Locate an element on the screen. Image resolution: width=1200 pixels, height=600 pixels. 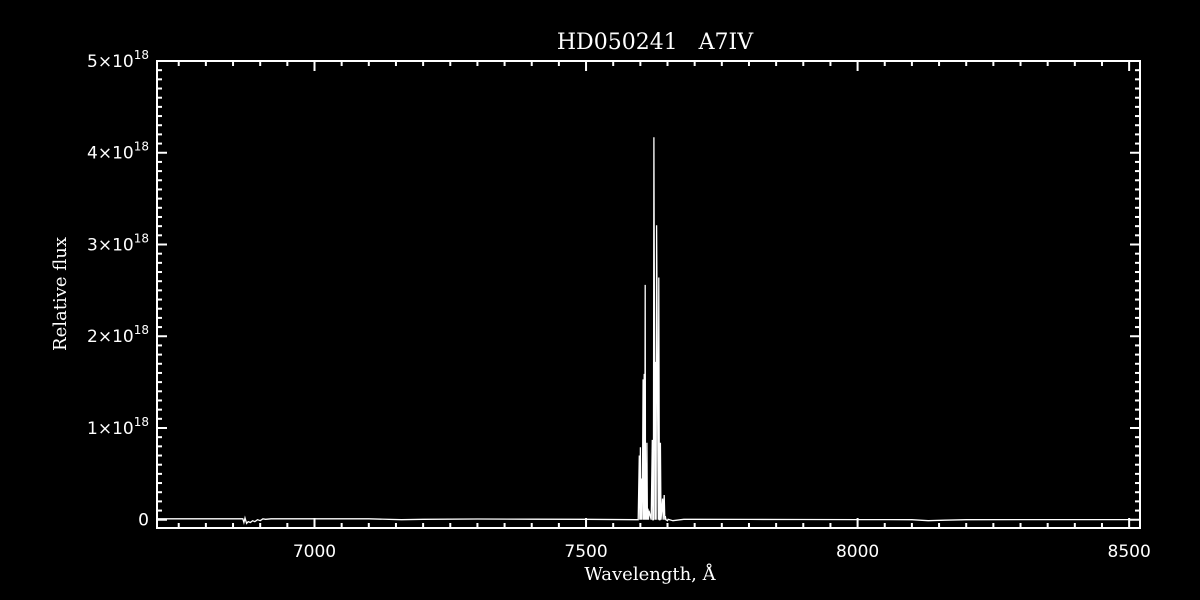
y-tick-label: 5×10¹⁸ is located at coordinates (118, 60).